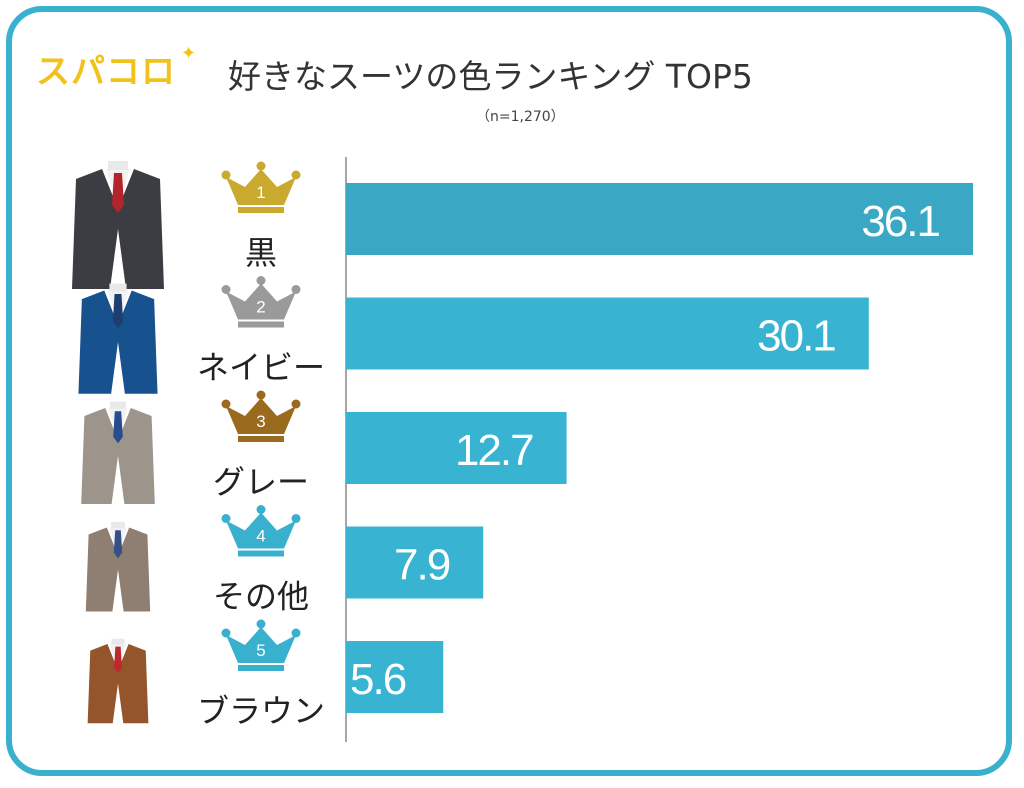 This screenshot has height=788, width=1024. I want to click on chart-title: 好きなスーツの色ランキング TOP5, so click(490, 76).